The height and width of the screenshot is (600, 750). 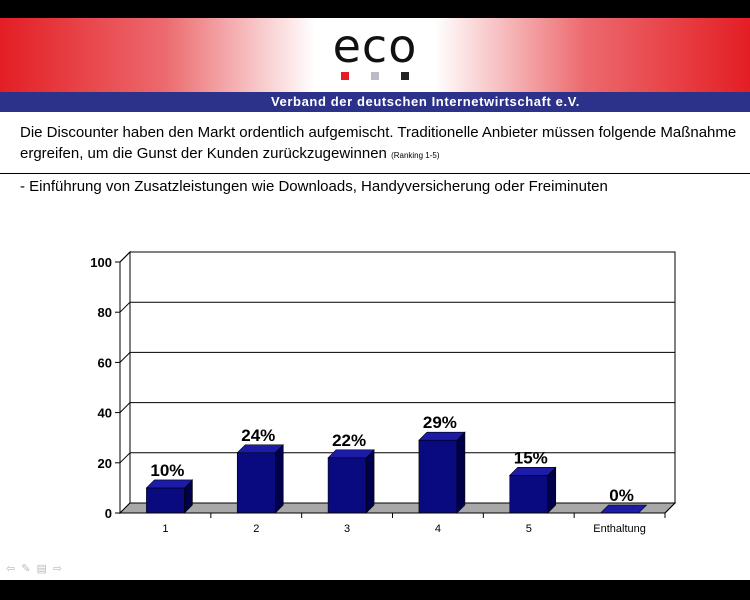 What do you see at coordinates (375, 173) in the screenshot?
I see `divider-line` at bounding box center [375, 173].